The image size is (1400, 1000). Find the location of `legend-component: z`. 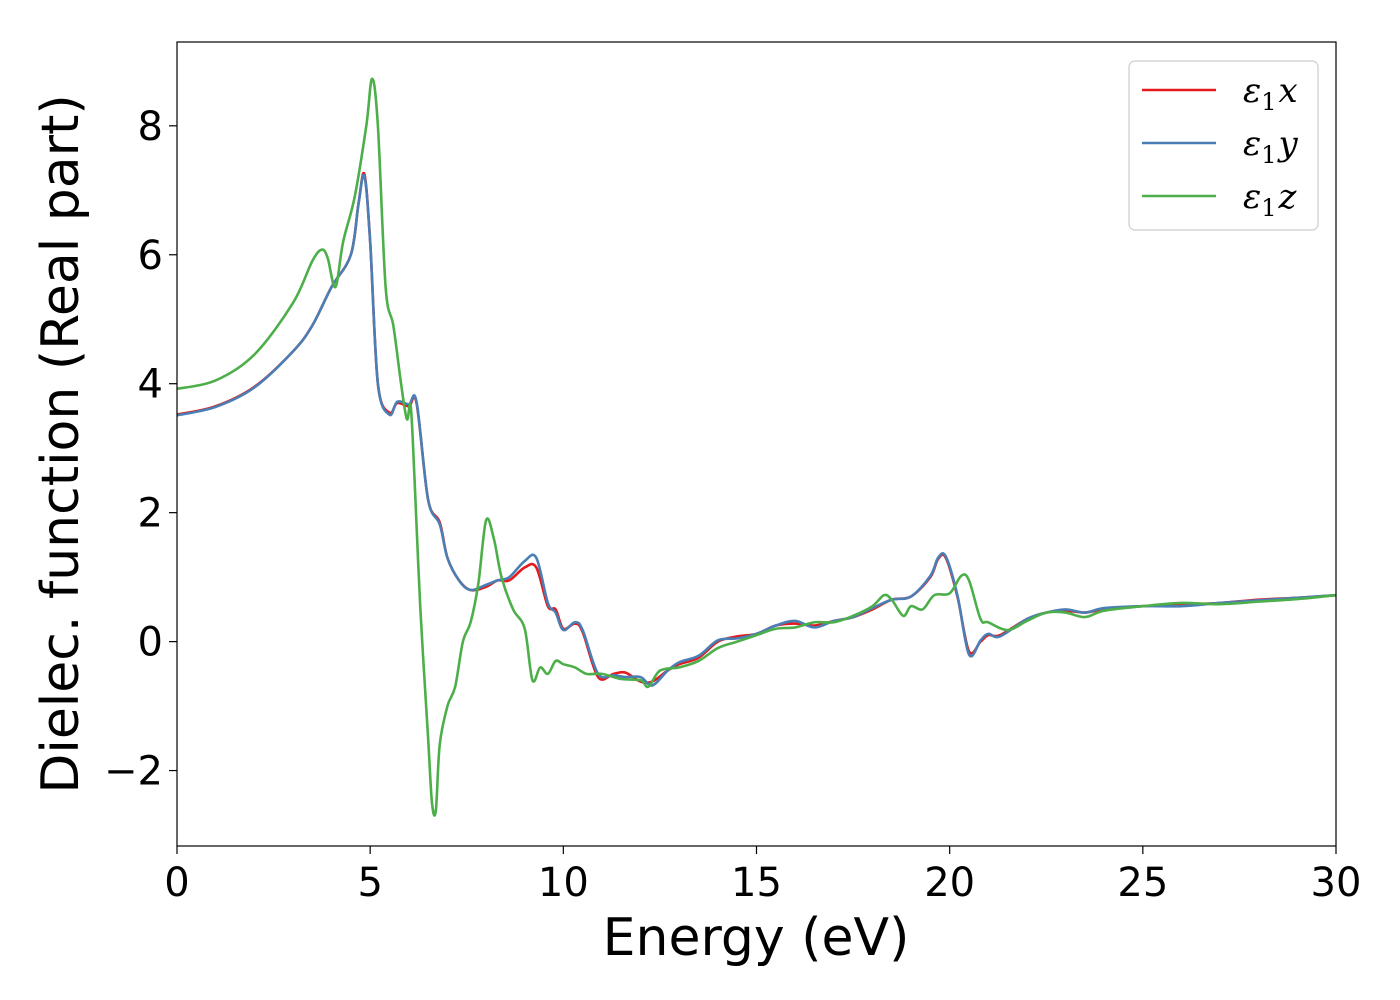

legend-component: z is located at coordinates (1288, 197).